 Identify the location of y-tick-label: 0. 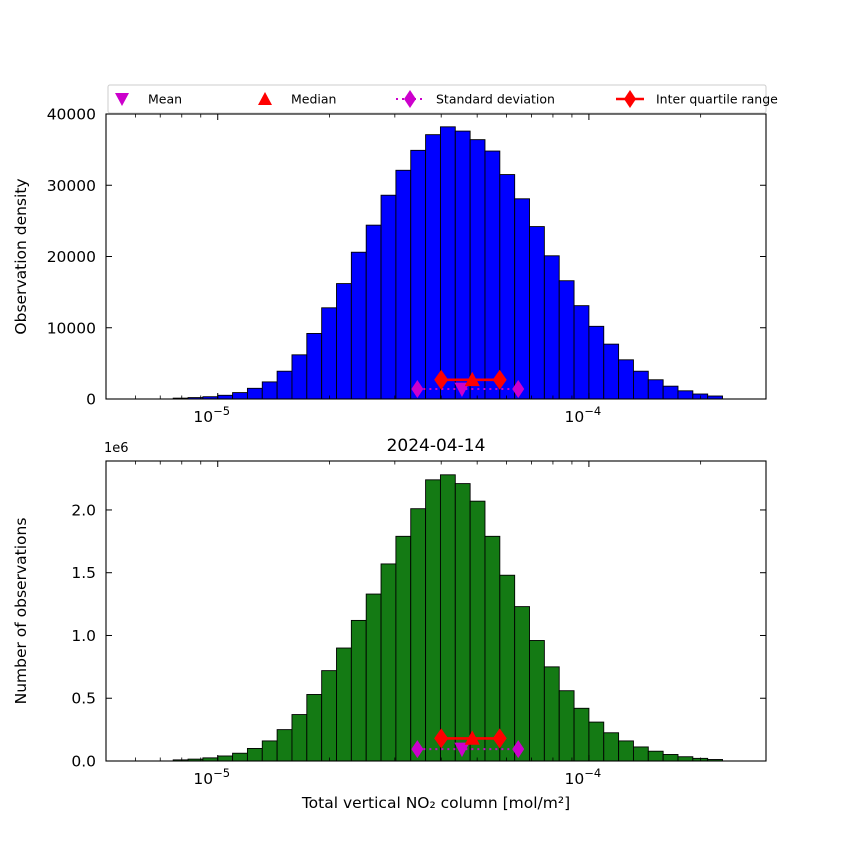
(91, 400).